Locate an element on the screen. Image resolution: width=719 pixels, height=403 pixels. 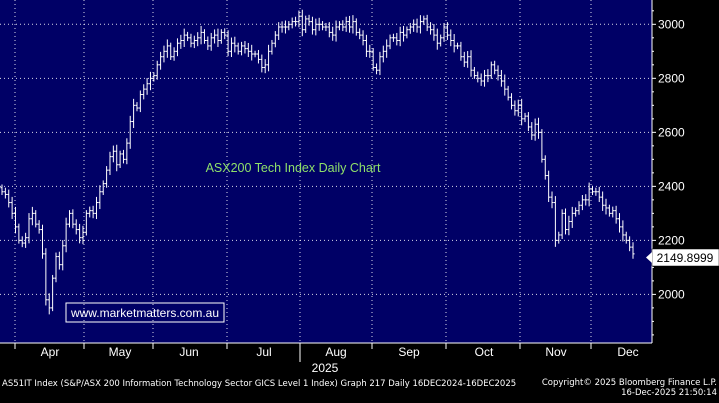
y-tick-label: 2200 is located at coordinates (671, 240).